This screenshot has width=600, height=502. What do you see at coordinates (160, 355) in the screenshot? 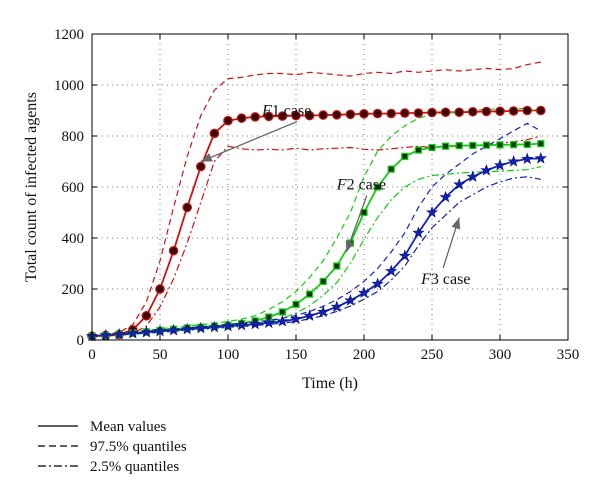
I see `x-tick-label: 50` at bounding box center [160, 355].